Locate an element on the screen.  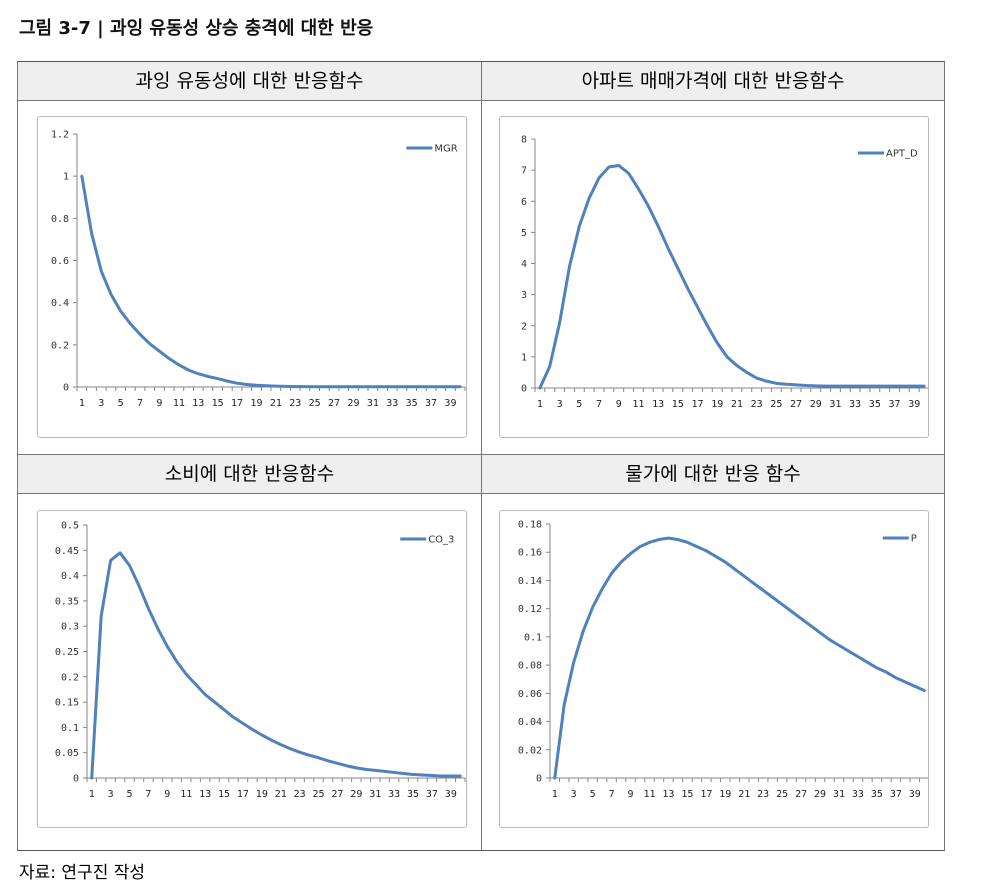
series-line-P is located at coordinates (739, 658).